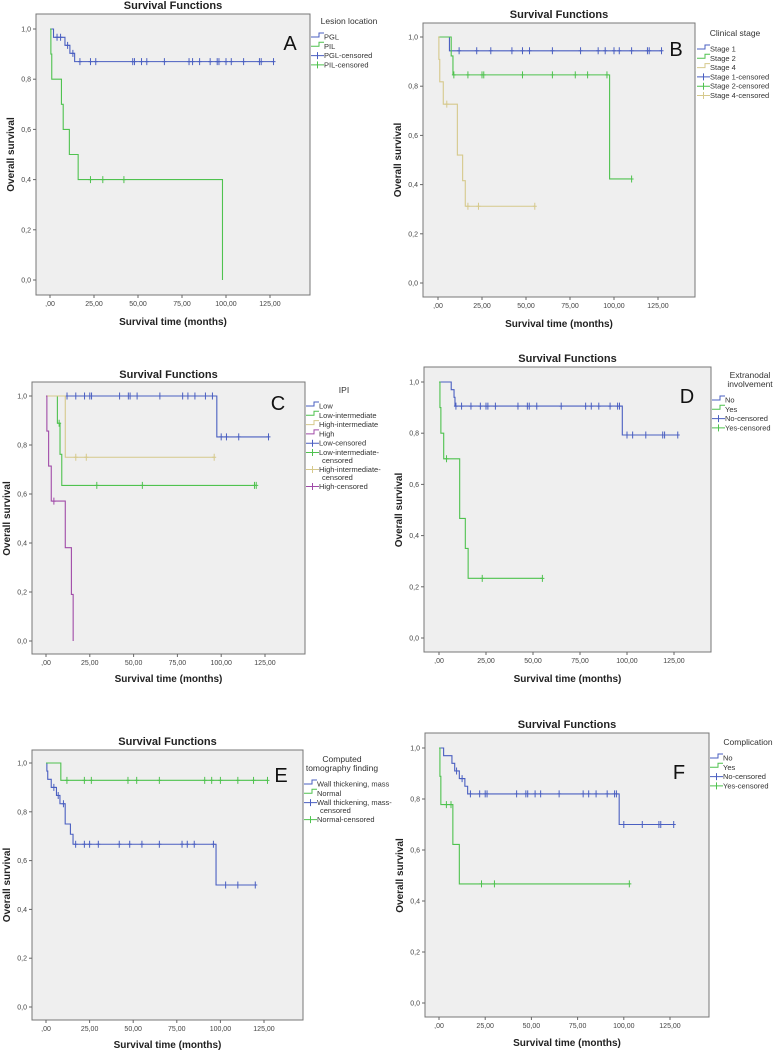  What do you see at coordinates (343, 486) in the screenshot?
I see `legend-entry-label: High-censored` at bounding box center [343, 486].